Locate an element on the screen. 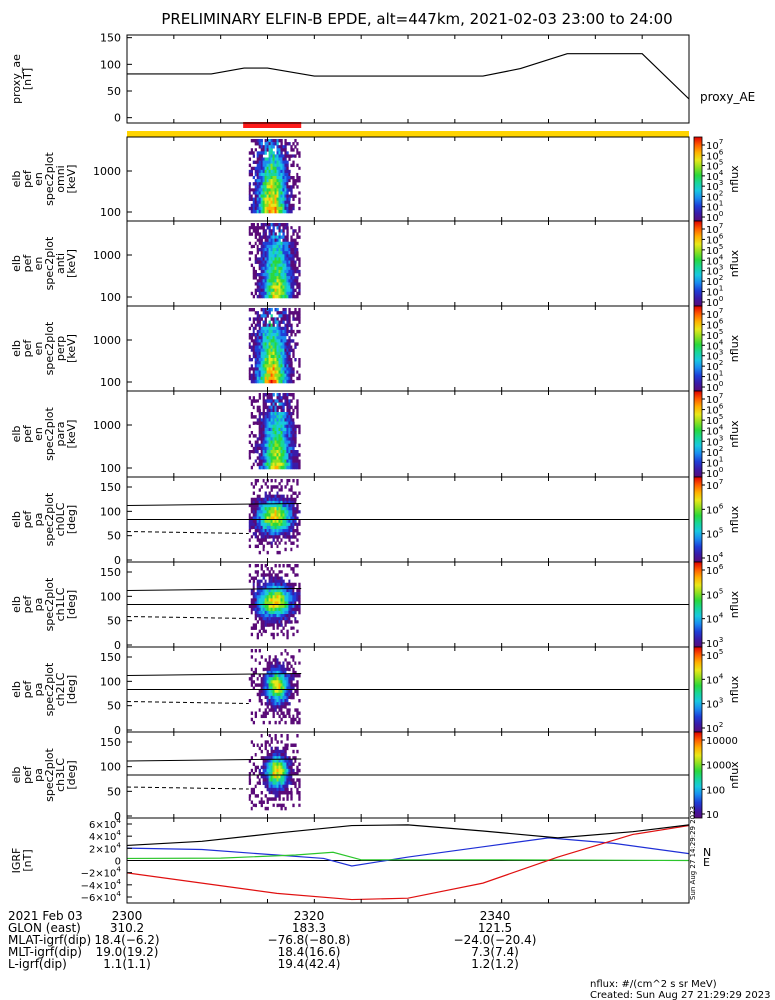 The image size is (775, 1000). colorbar-tick-label: 10⁴ is located at coordinates (715, 618).